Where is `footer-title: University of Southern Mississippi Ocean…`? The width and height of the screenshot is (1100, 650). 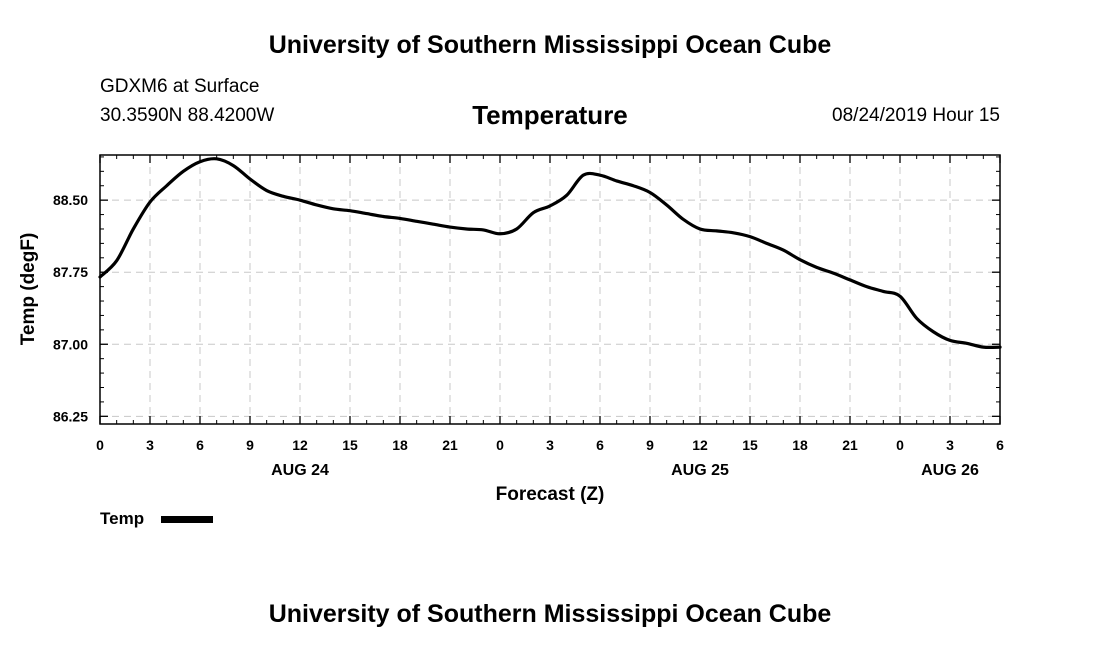
footer-title: University of Southern Mississippi Ocean… is located at coordinates (550, 614).